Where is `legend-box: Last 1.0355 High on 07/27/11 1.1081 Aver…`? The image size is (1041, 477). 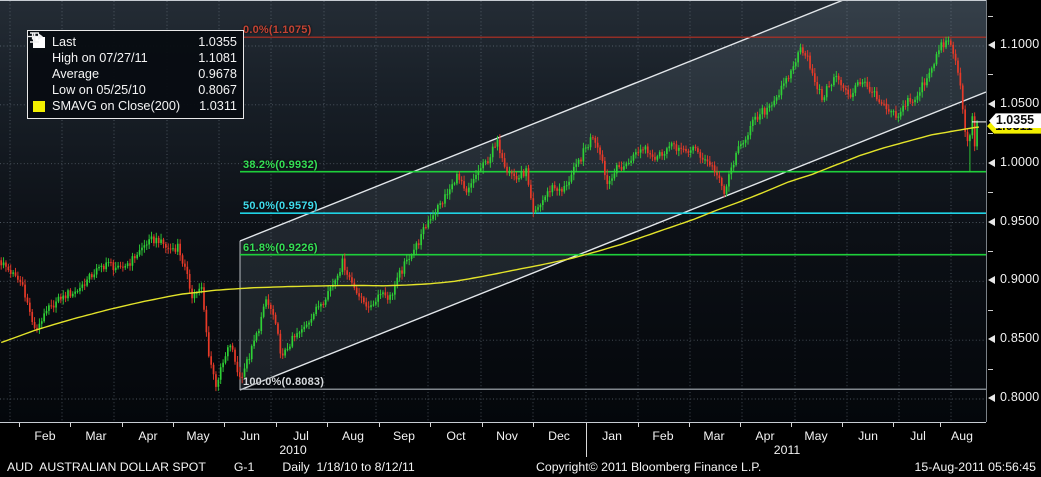 legend-box: Last 1.0355 High on 07/27/11 1.1081 Aver… is located at coordinates (135, 74).